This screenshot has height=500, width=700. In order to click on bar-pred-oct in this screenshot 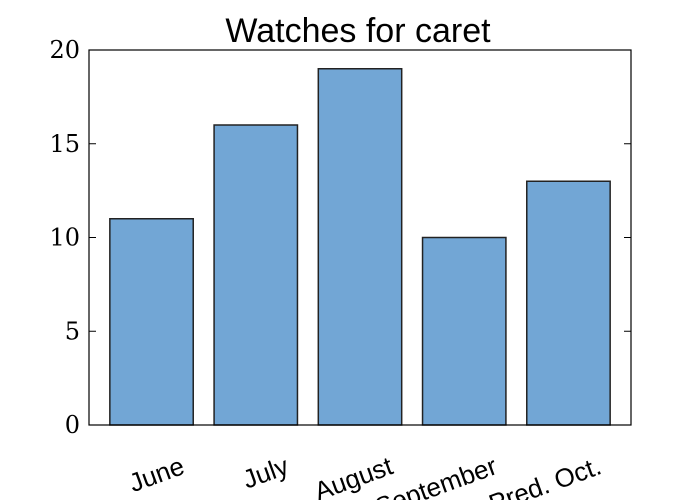, I will do `click(568, 303)`.